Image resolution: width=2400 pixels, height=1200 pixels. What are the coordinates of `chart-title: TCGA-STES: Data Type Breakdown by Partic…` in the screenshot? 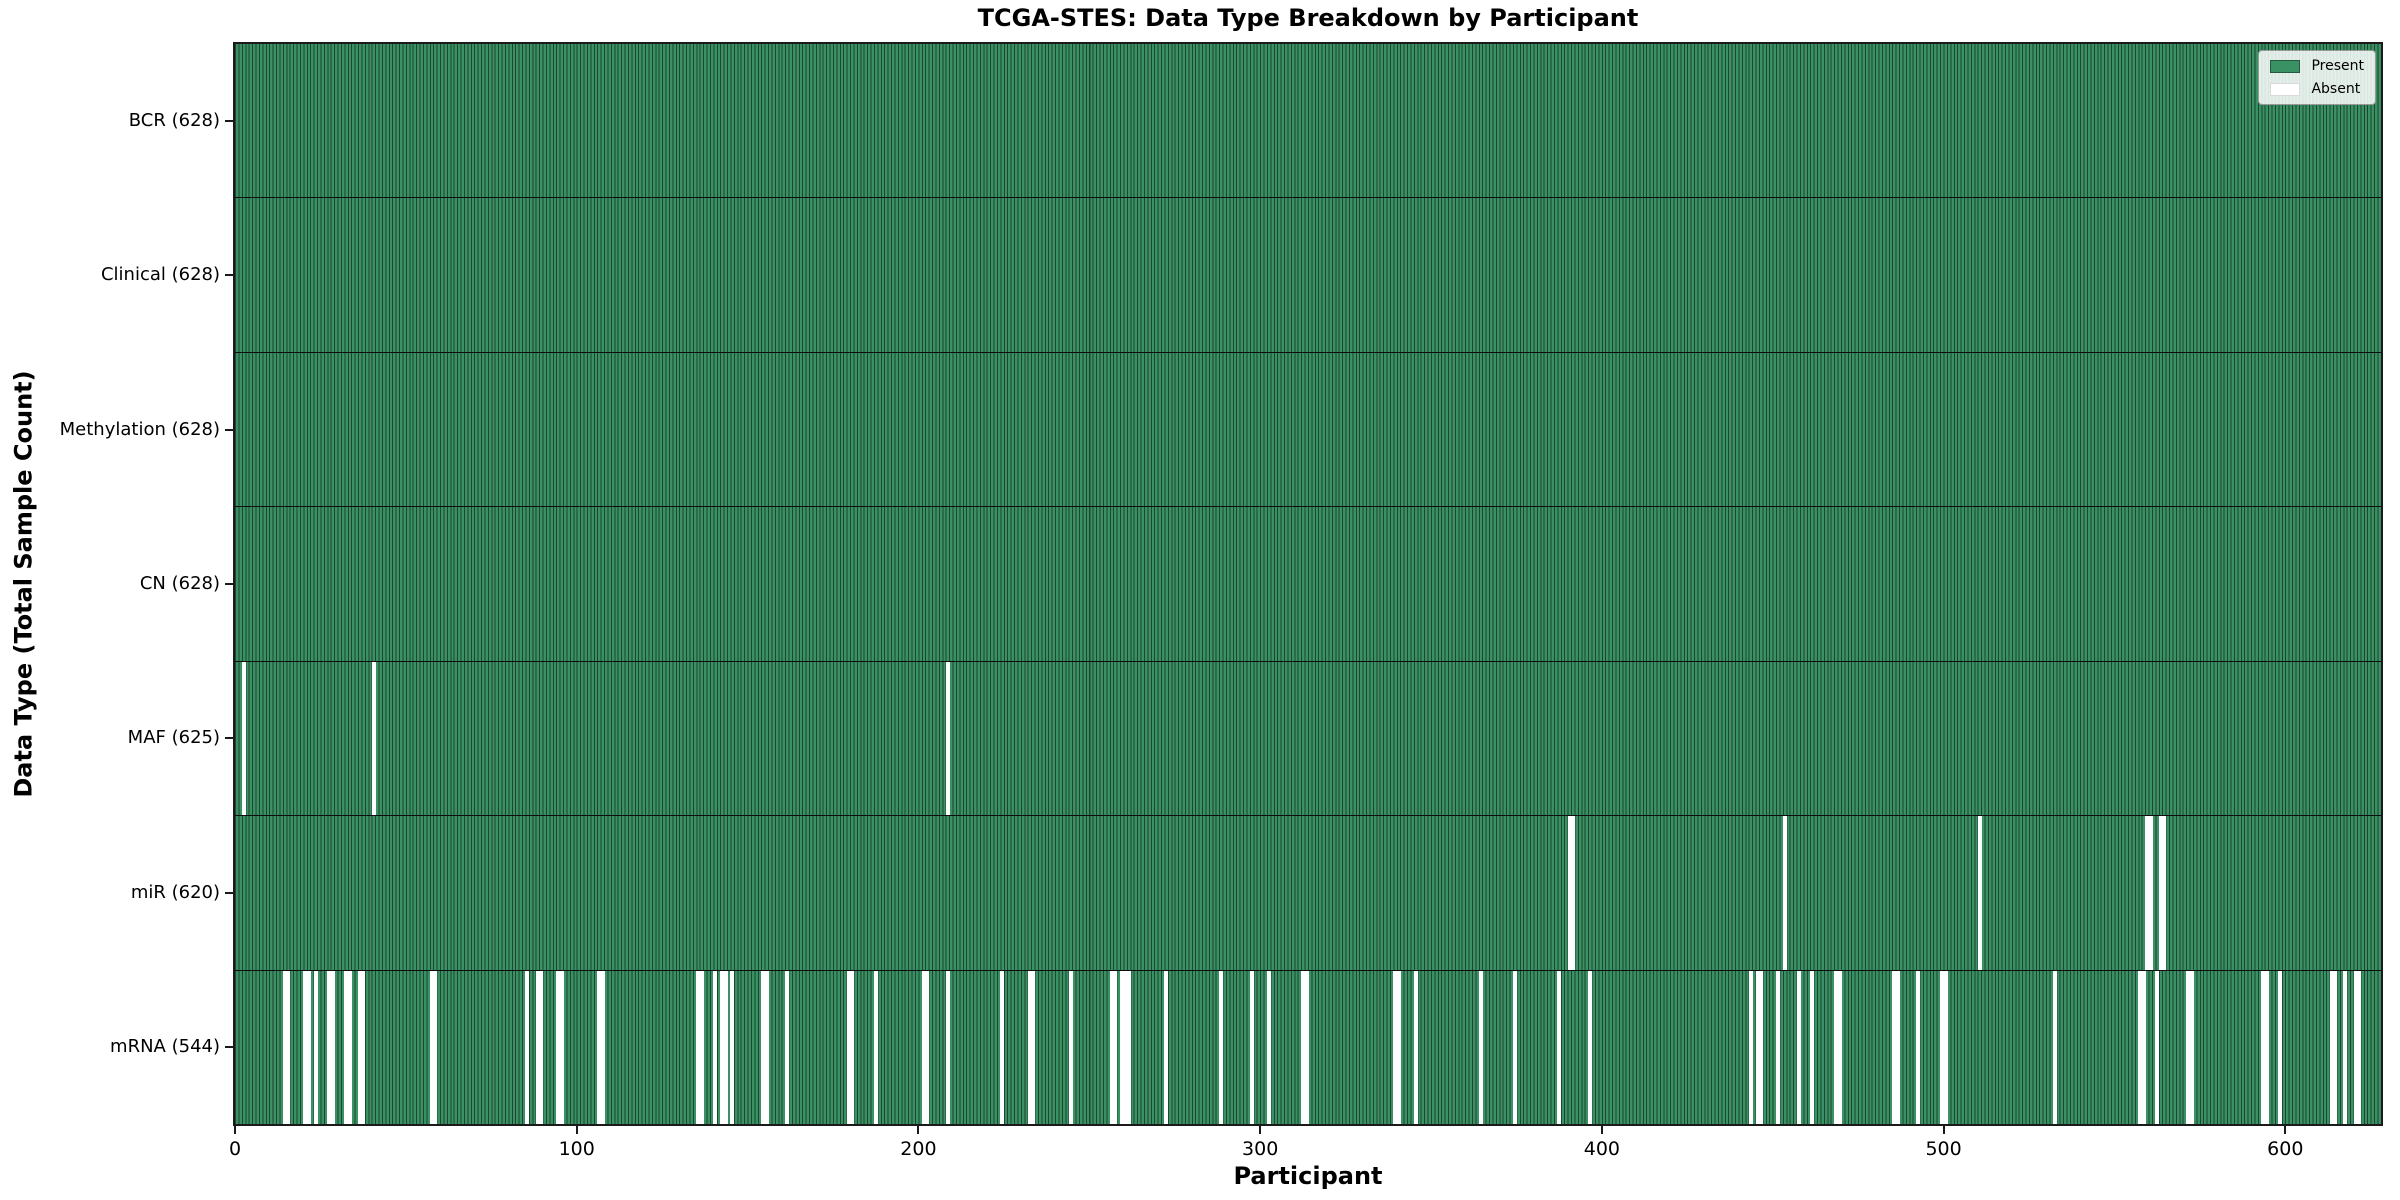 It's located at (1308, 18).